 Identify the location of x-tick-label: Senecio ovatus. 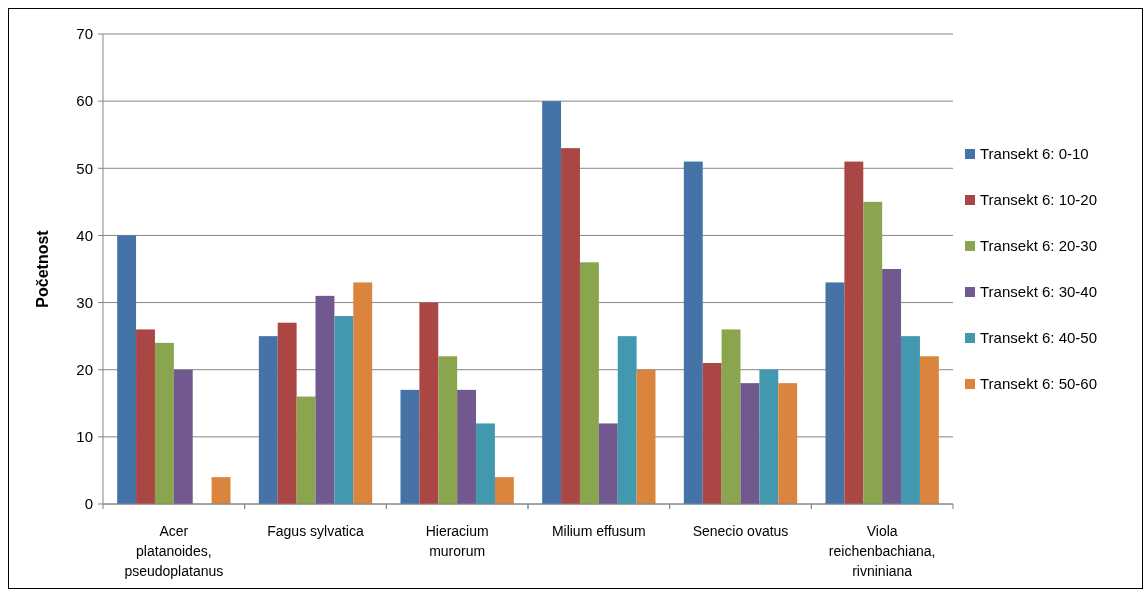
(740, 531).